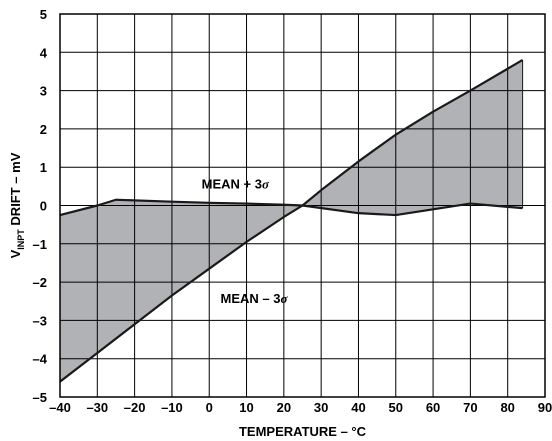  What do you see at coordinates (40, 397) in the screenshot?
I see `y-tick-label: –5` at bounding box center [40, 397].